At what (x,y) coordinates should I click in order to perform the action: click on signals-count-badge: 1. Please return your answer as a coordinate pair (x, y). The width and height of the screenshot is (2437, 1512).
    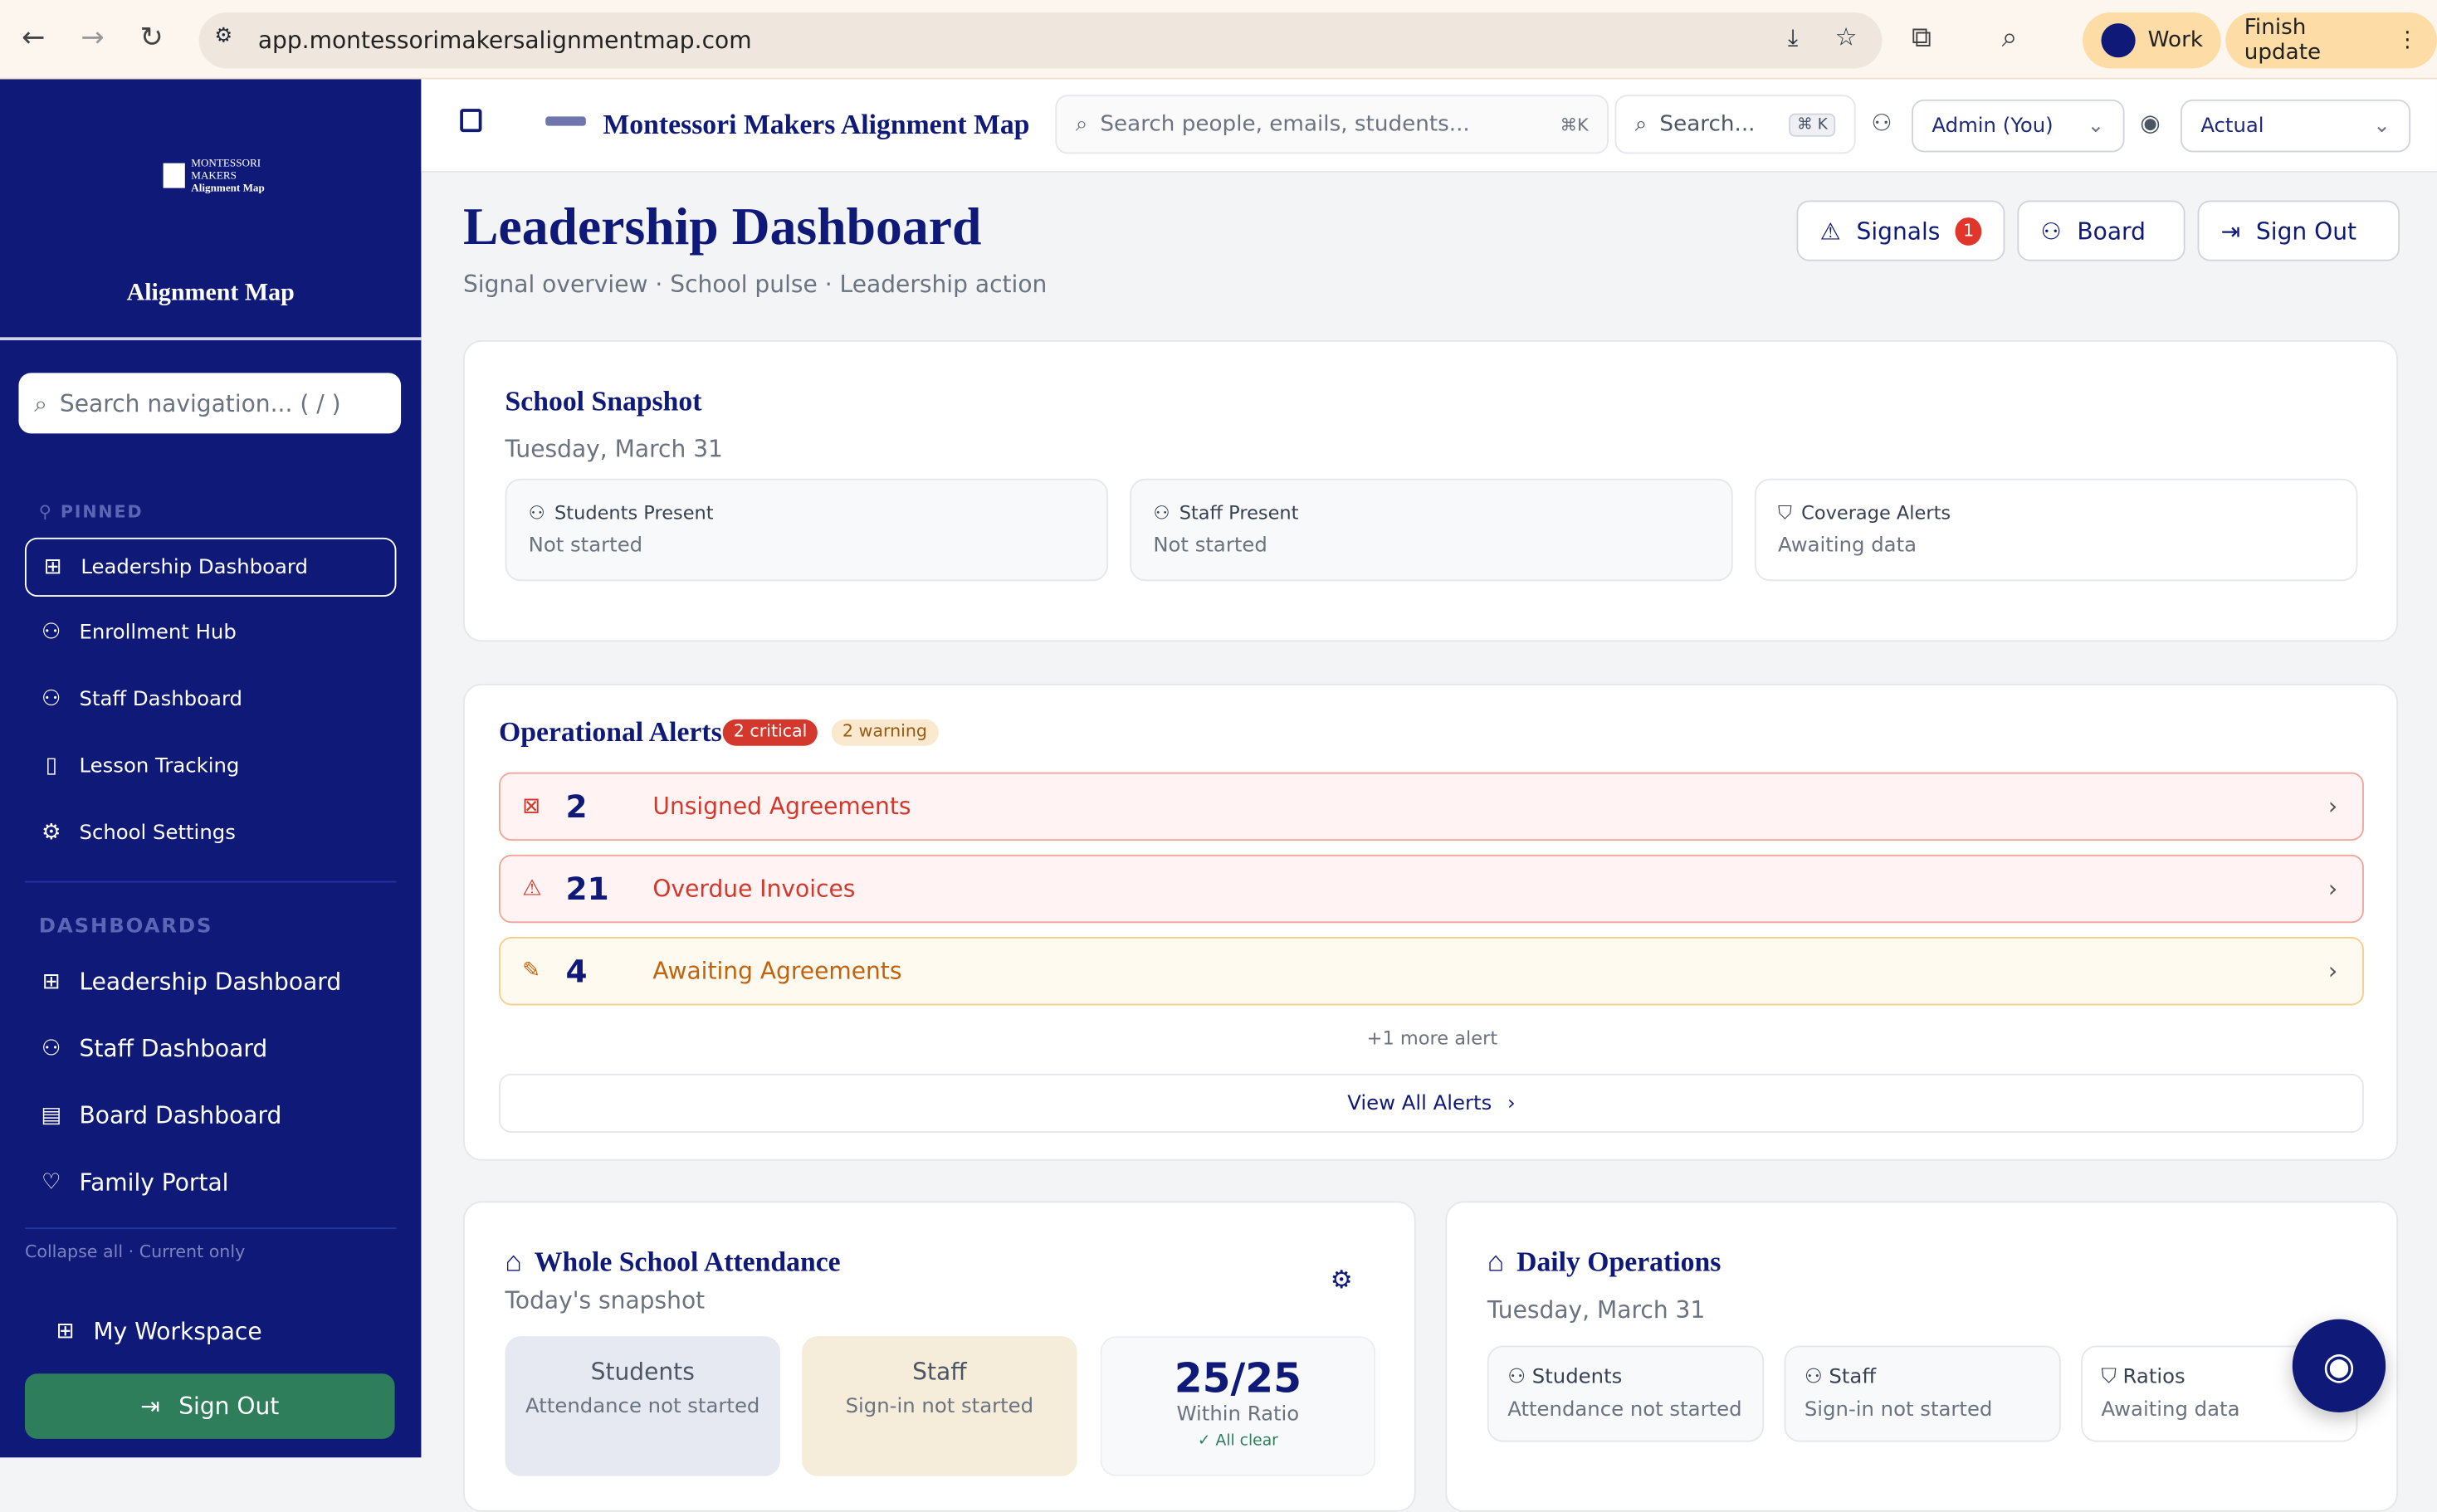
    Looking at the image, I should click on (1969, 231).